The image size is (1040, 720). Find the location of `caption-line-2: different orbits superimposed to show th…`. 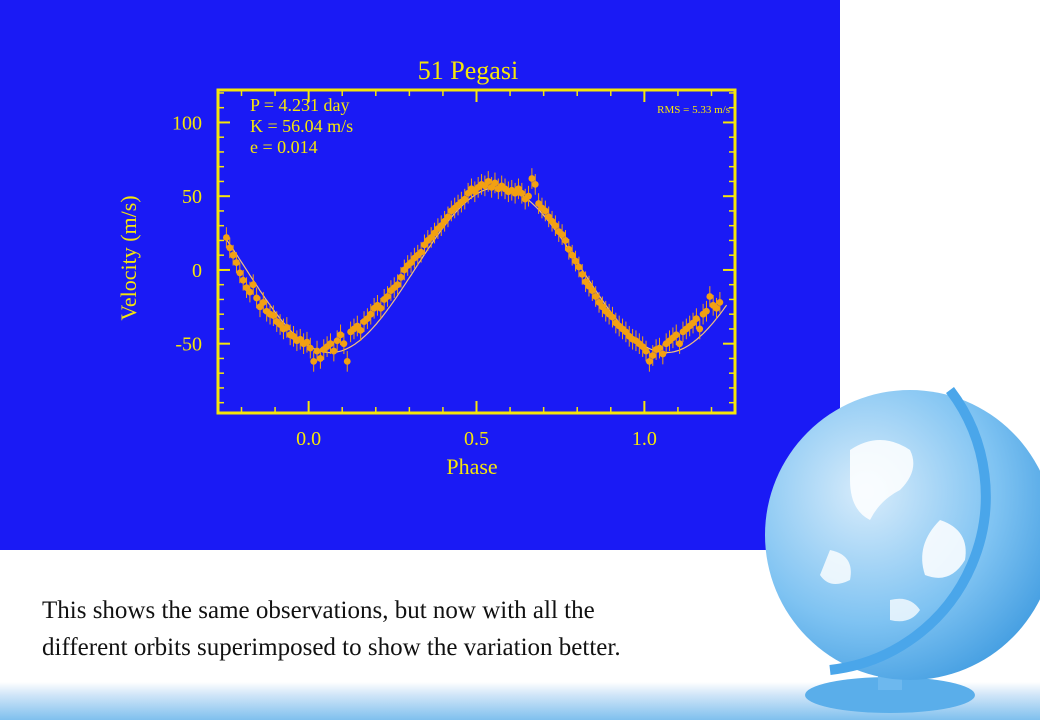

caption-line-2: different orbits superimposed to show th… is located at coordinates (331, 647).